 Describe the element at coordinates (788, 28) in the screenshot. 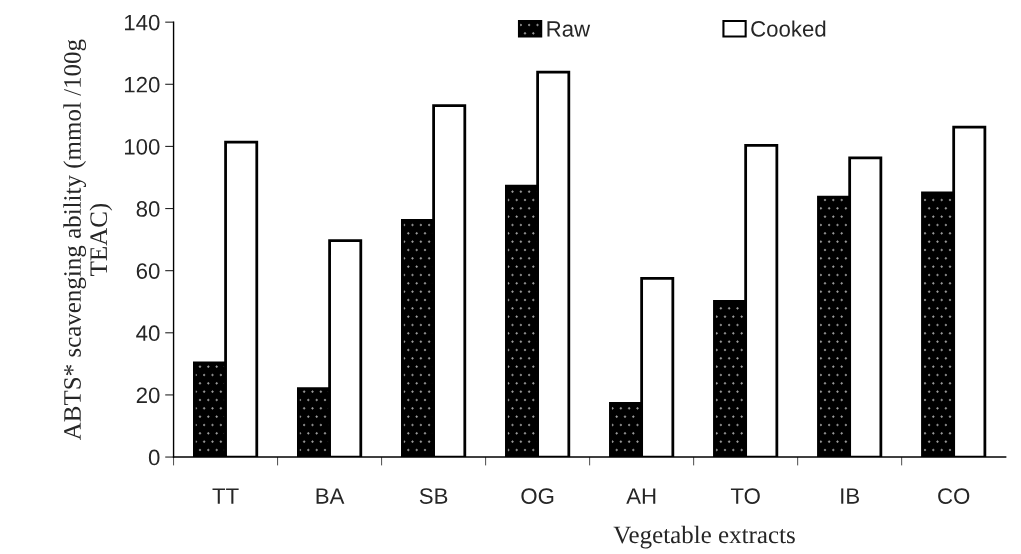

I see `legend-label: Cooked` at that location.